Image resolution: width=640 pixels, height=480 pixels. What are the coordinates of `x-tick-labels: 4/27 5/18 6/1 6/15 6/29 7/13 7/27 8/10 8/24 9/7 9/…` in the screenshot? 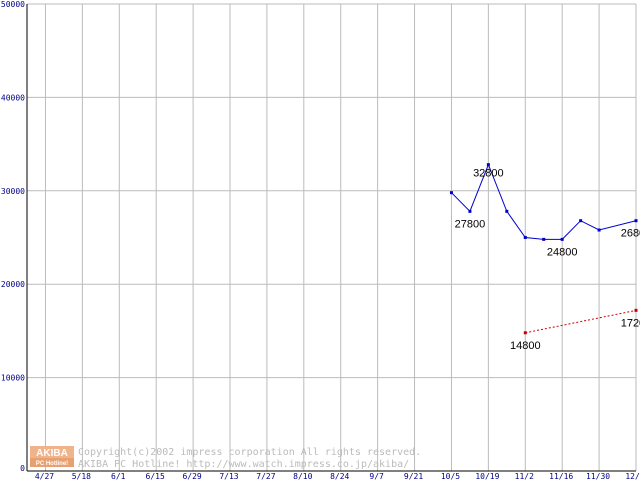 It's located at (337, 476).